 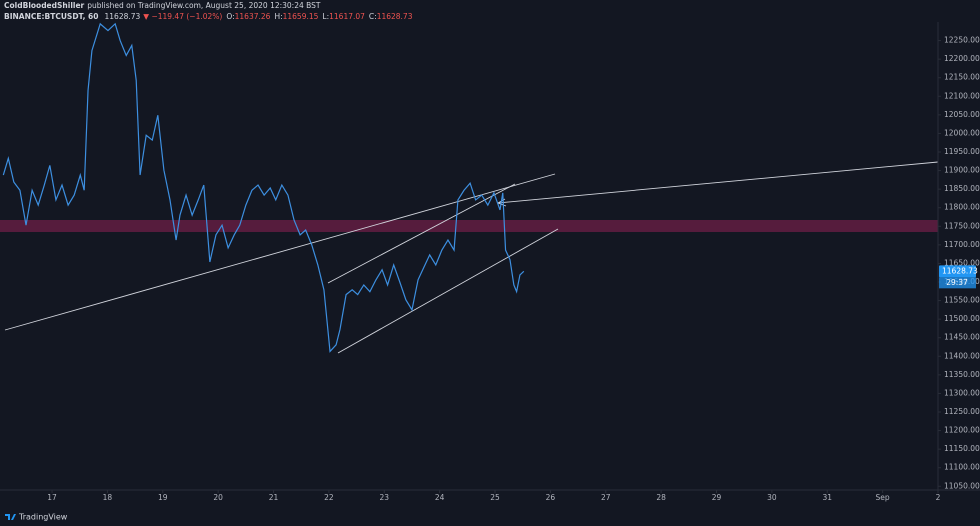 What do you see at coordinates (325, 16) in the screenshot?
I see `ohlc-label: L:` at bounding box center [325, 16].